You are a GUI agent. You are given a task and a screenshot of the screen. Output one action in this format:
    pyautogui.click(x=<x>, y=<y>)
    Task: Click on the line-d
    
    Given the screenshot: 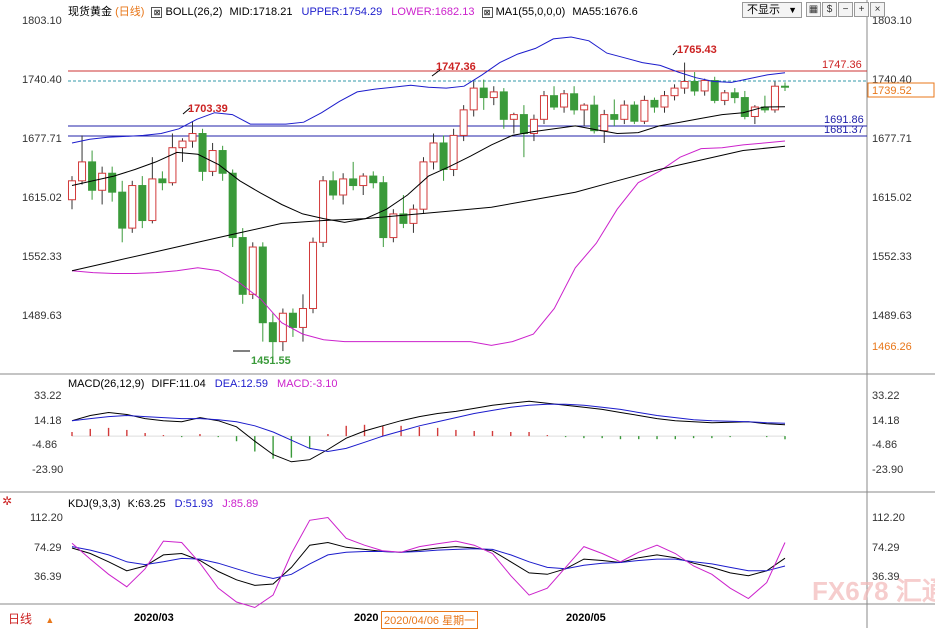 What is the action you would take?
    pyautogui.click(x=428, y=563)
    